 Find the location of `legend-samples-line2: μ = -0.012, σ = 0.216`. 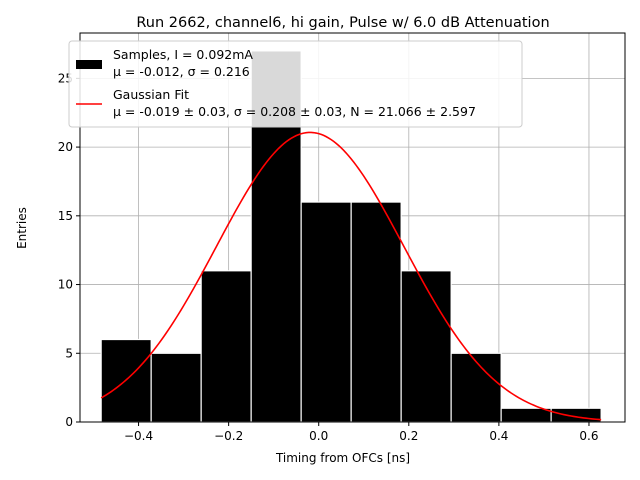

legend-samples-line2: μ = -0.012, σ = 0.216 is located at coordinates (181, 71).